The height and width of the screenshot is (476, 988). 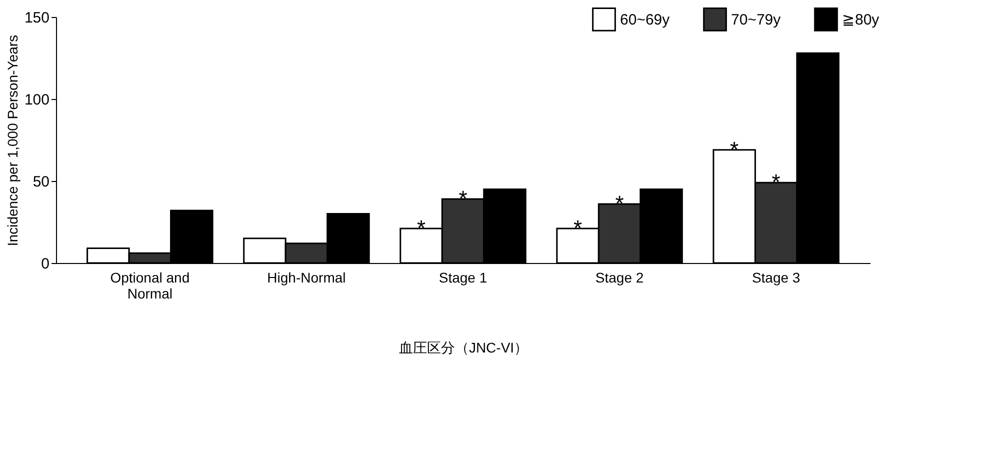 What do you see at coordinates (756, 19) in the screenshot?
I see `legend-label: 70~79y` at bounding box center [756, 19].